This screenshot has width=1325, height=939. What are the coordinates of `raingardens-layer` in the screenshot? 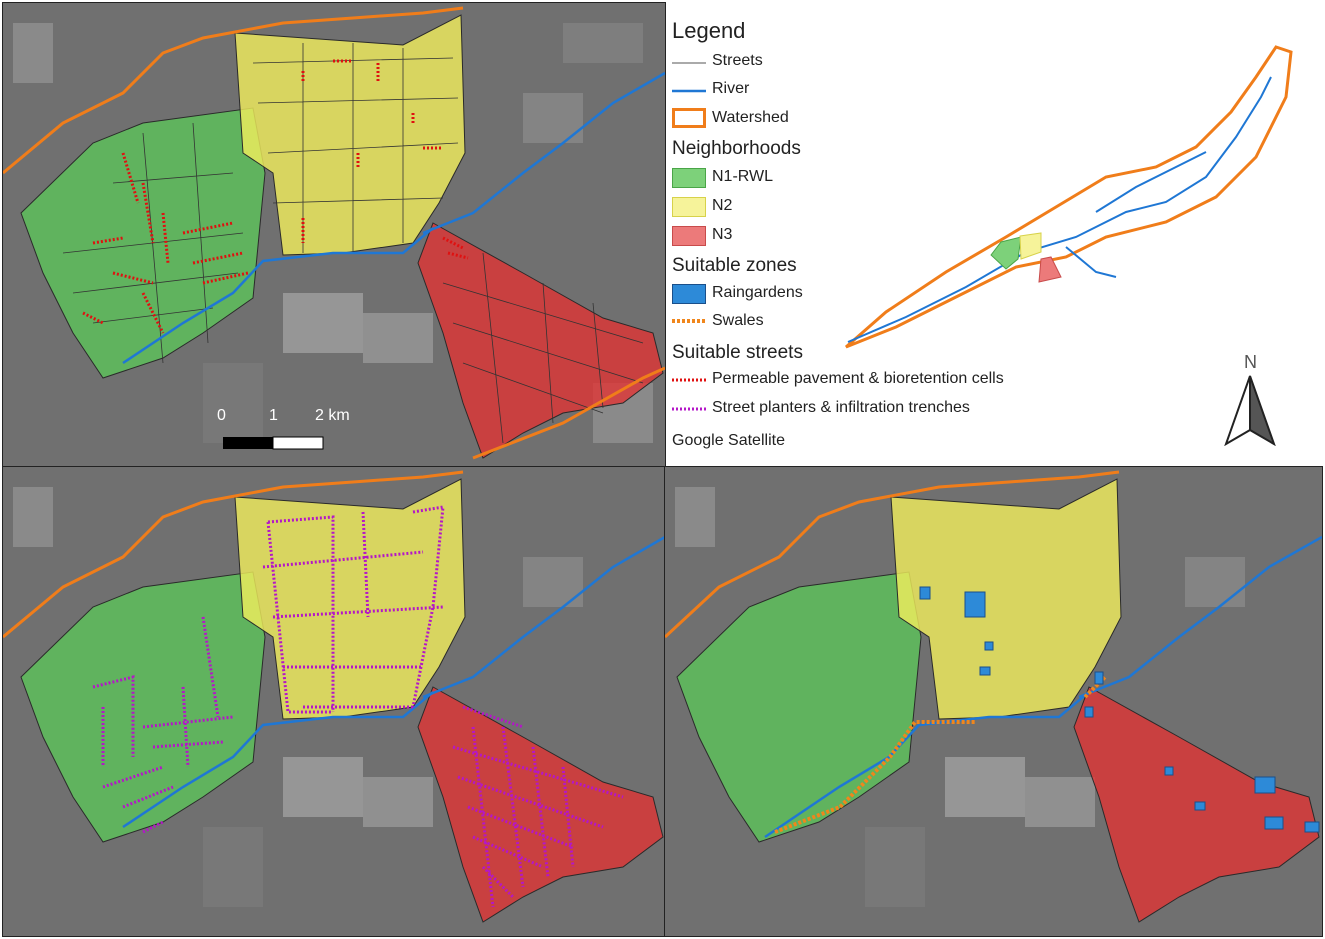 It's located at (1119, 709).